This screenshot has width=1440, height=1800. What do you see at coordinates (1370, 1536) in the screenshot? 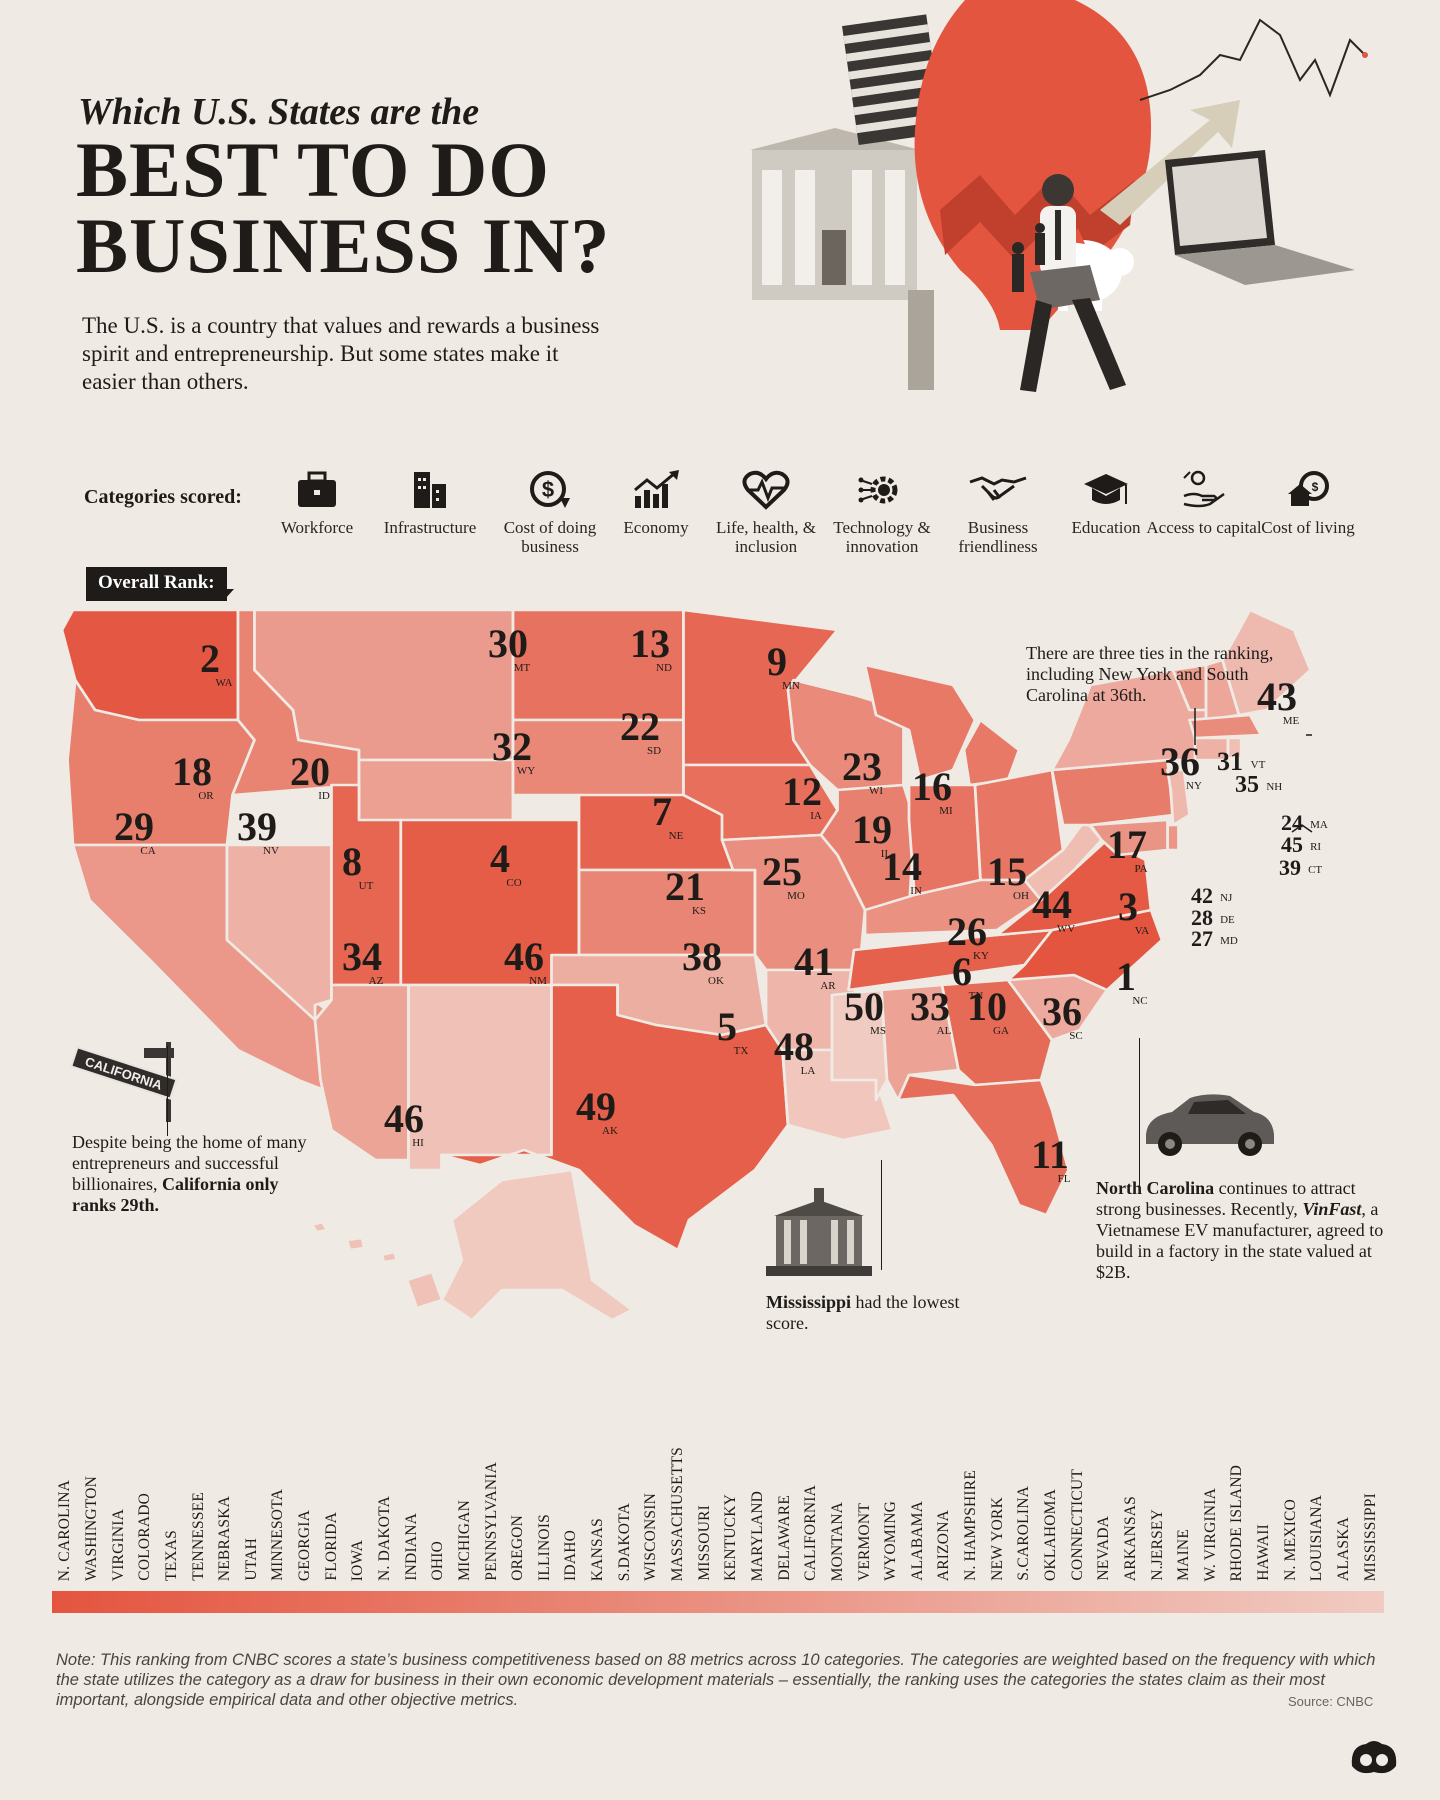
I see `ranking-list-item: MISSISSIPPI` at bounding box center [1370, 1536].